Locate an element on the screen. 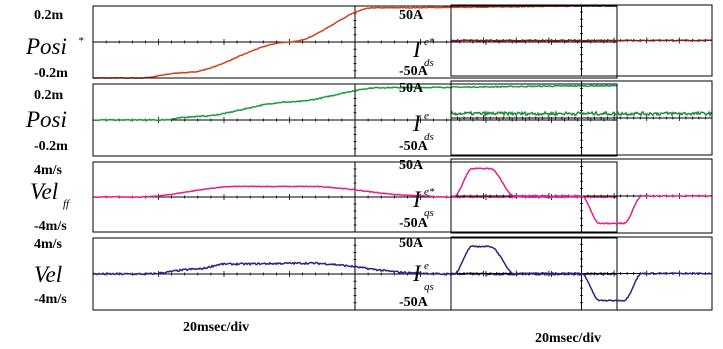  panel-ids-ref is located at coordinates (581, 40).